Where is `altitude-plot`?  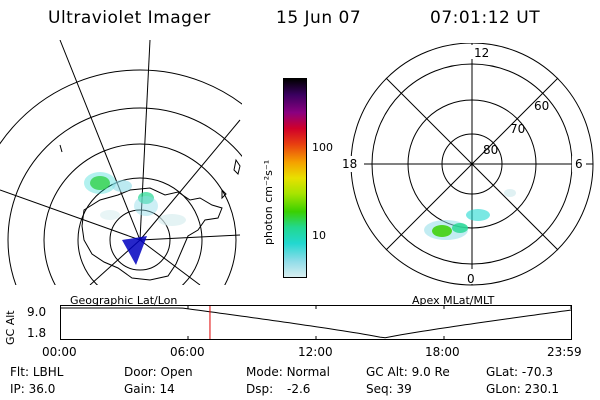
altitude-plot is located at coordinates (316, 322).